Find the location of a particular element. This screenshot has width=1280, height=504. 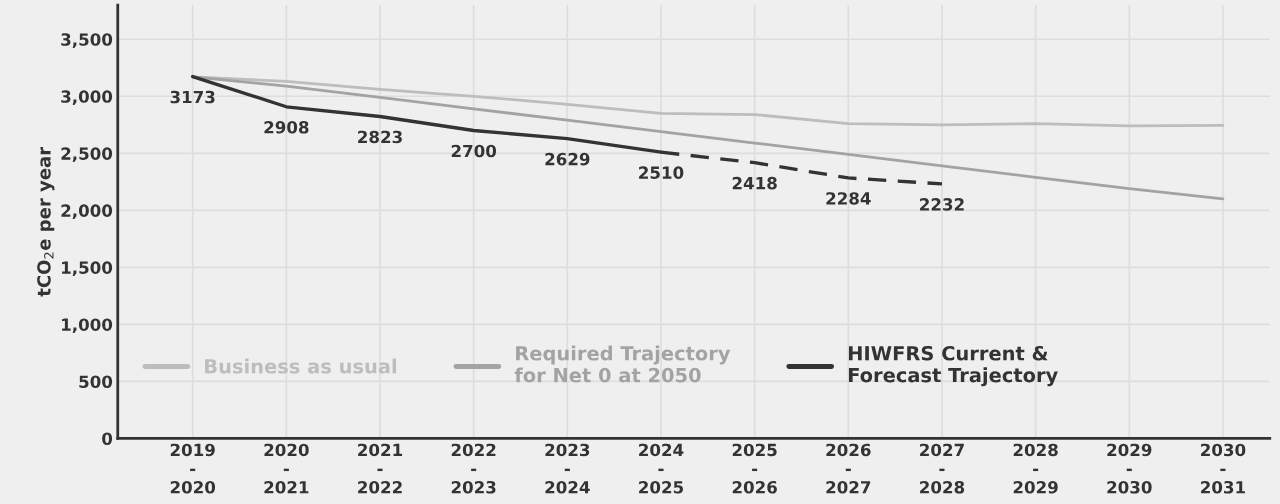

y-tick-label: 2,500 is located at coordinates (87, 155).